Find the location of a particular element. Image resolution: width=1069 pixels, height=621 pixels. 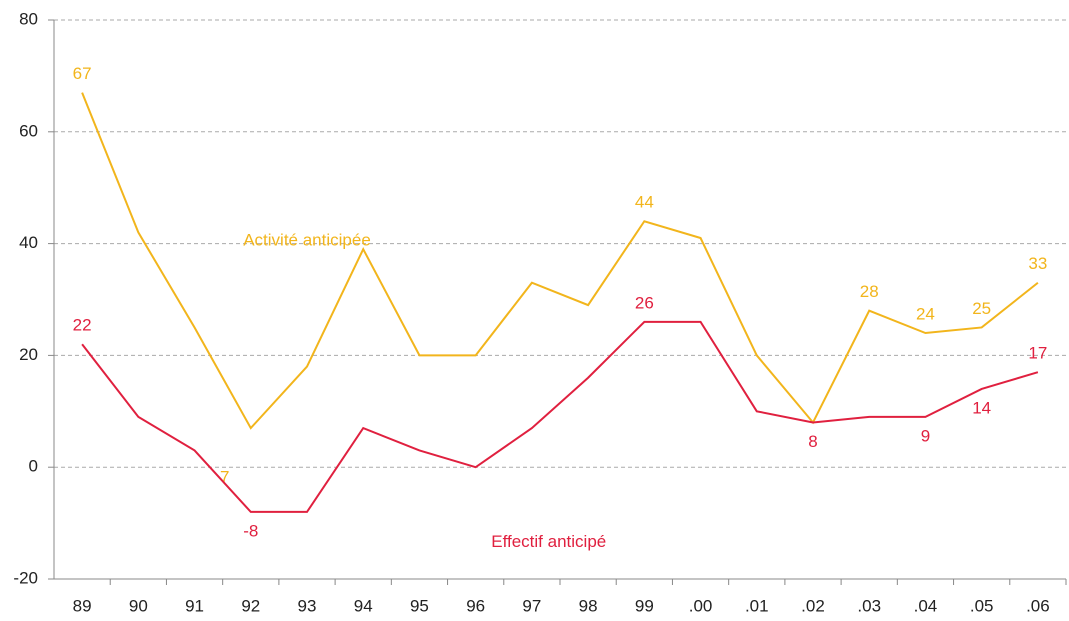

data-label: 9 is located at coordinates (925, 435).